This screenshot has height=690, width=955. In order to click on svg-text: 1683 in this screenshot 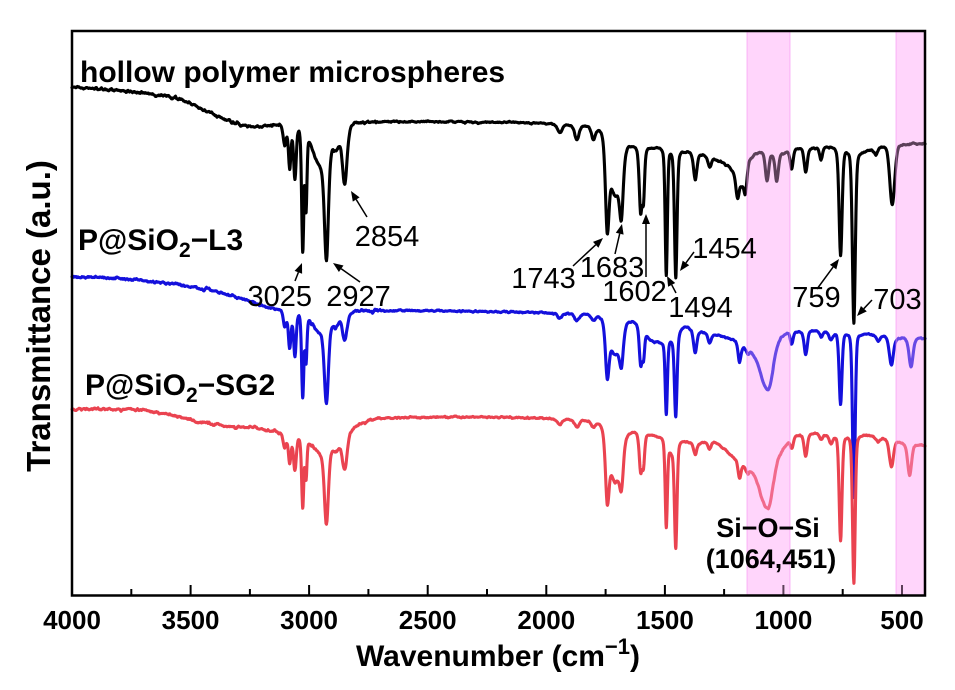, I will do `click(612, 268)`.